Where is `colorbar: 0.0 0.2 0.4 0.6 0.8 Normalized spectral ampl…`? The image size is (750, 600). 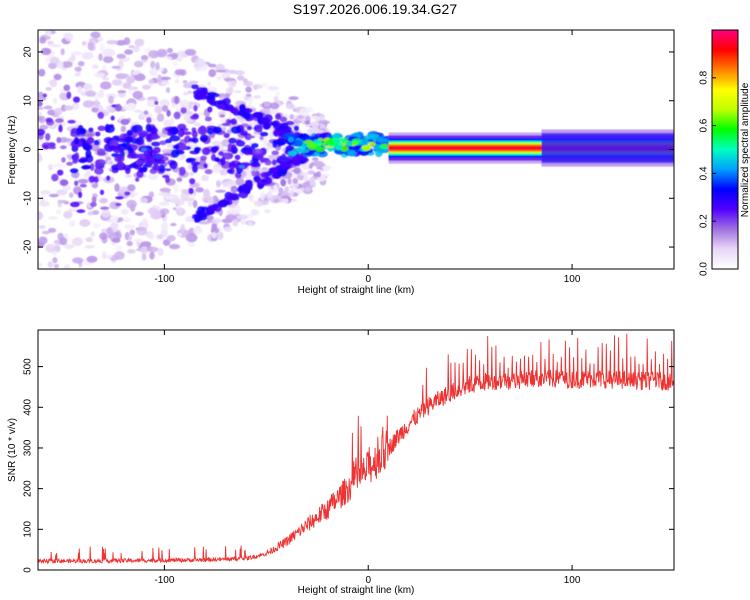
colorbar: 0.0 0.2 0.4 0.6 0.8 Normalized spectral ampl… is located at coordinates (724, 152).